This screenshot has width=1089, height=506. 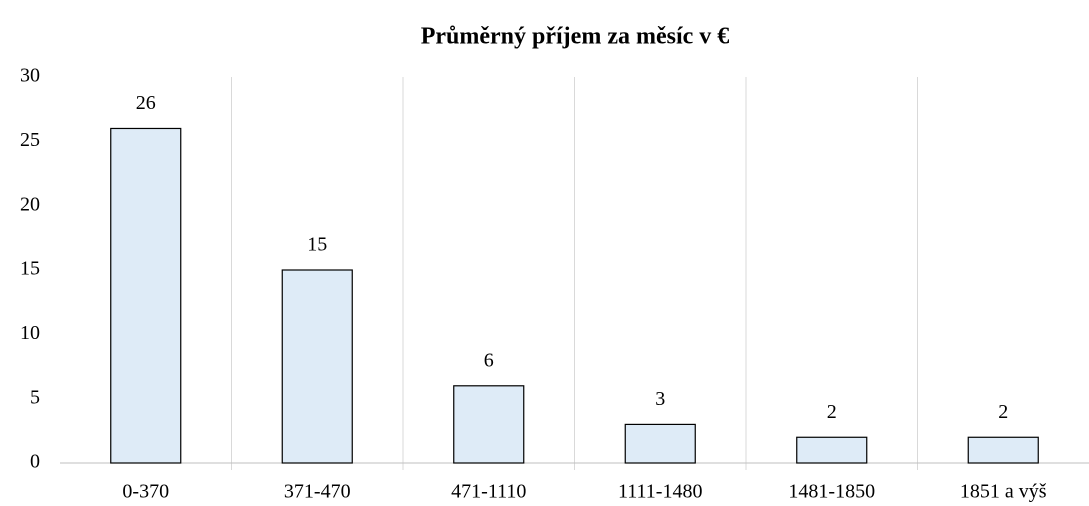 What do you see at coordinates (831, 492) in the screenshot?
I see `x-tick-label: 1481-1850` at bounding box center [831, 492].